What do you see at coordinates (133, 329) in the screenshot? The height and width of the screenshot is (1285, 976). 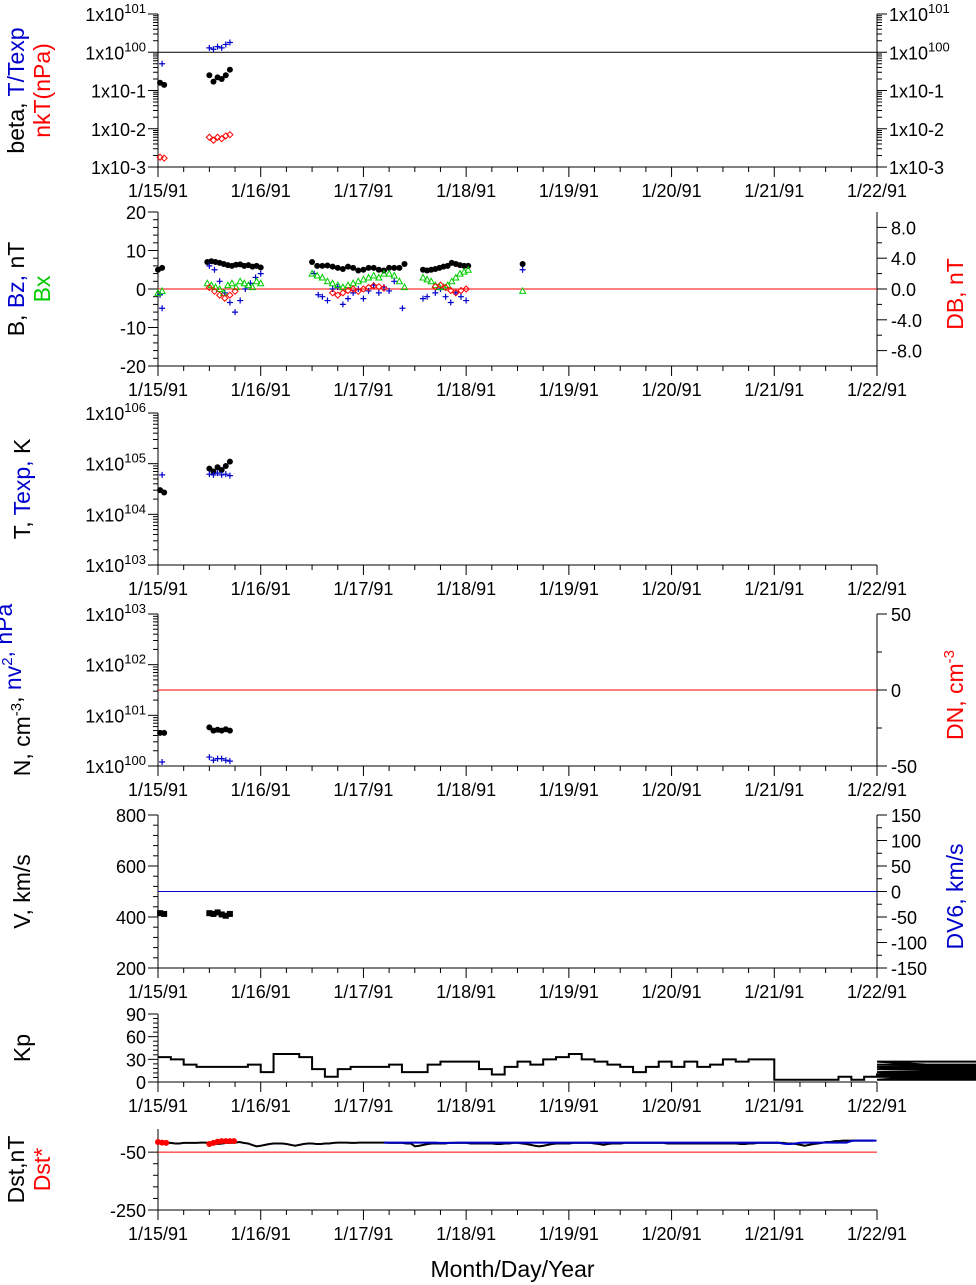 I see `y-tick-label: -10` at bounding box center [133, 329].